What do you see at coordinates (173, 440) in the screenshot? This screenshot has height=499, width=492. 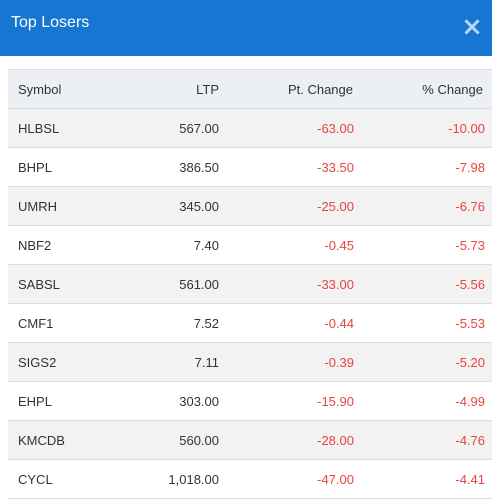 I see `ltp-cell: 560.00` at bounding box center [173, 440].